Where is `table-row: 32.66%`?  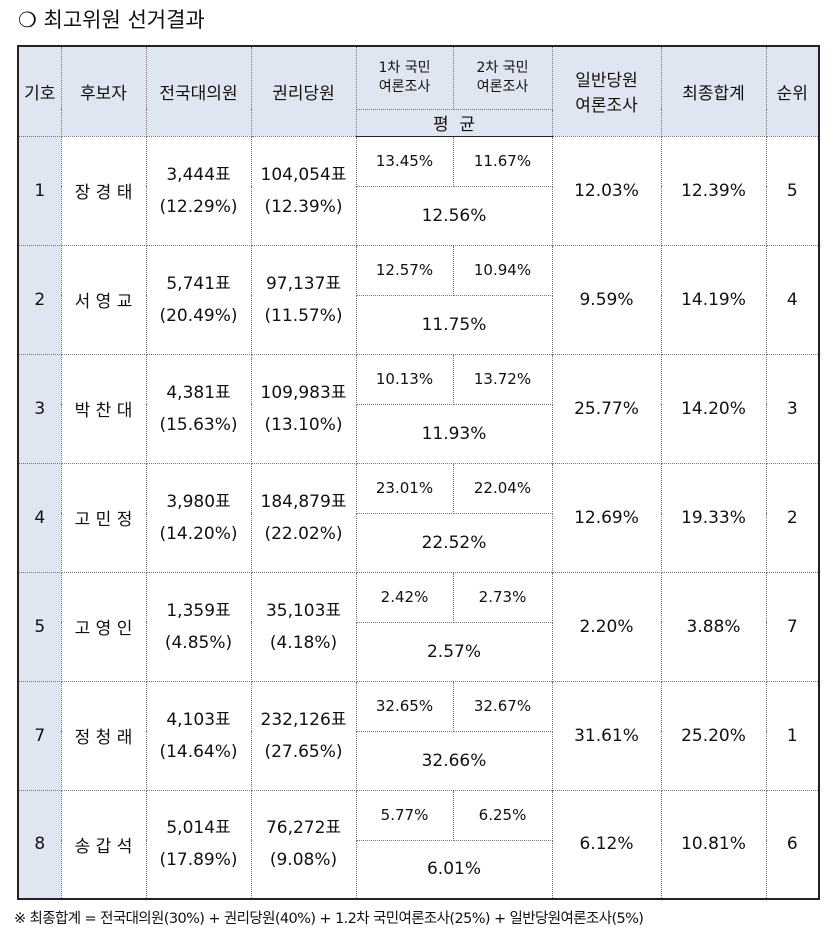
table-row: 32.66% is located at coordinates (418, 760).